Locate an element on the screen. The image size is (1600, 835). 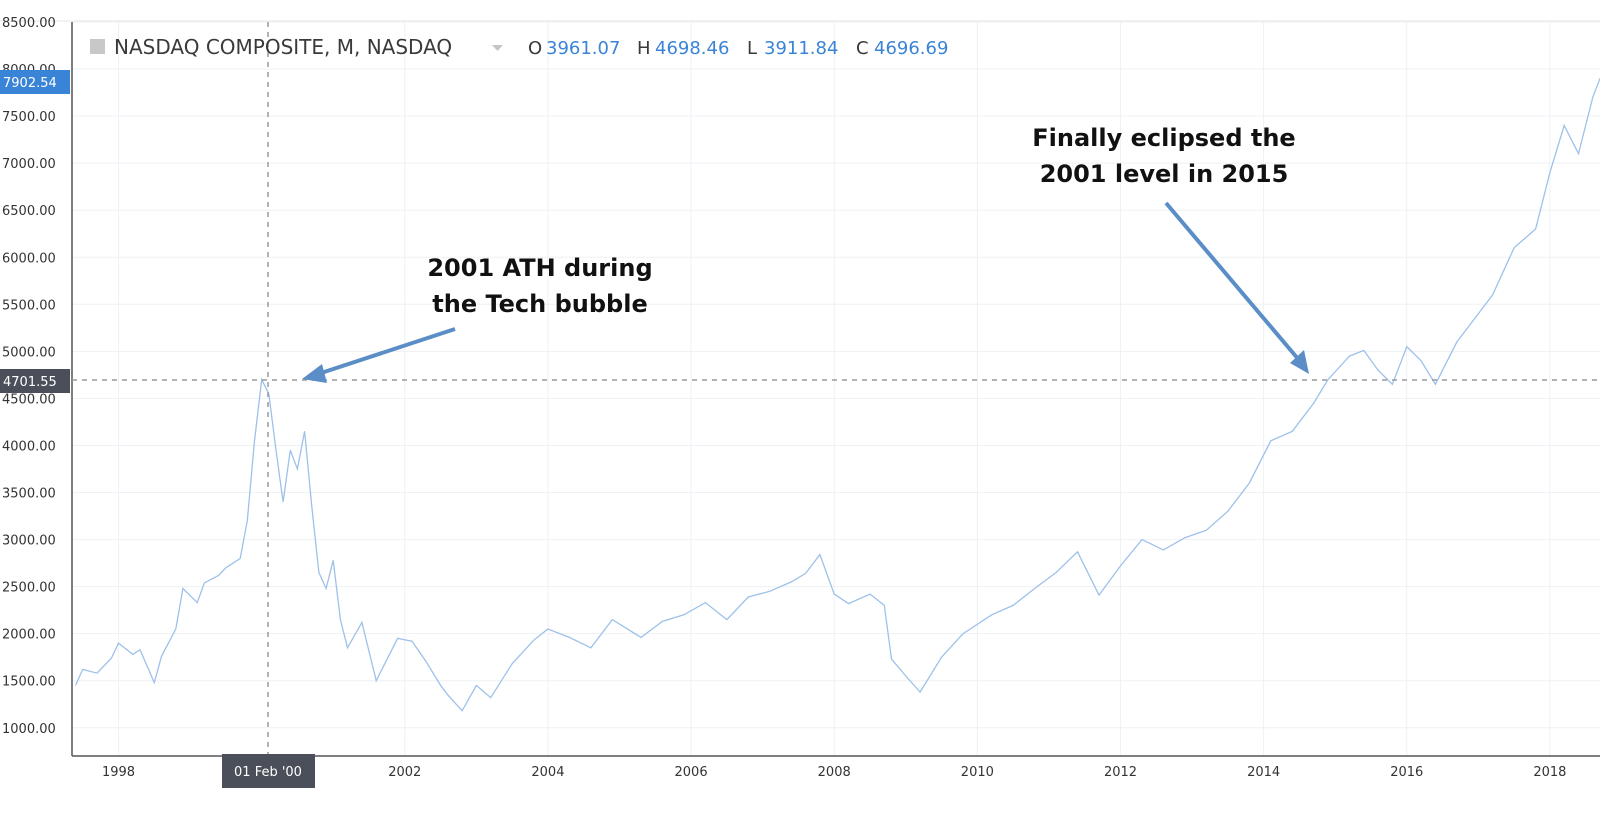
y-tick-label: 5500.00 is located at coordinates (29, 305).